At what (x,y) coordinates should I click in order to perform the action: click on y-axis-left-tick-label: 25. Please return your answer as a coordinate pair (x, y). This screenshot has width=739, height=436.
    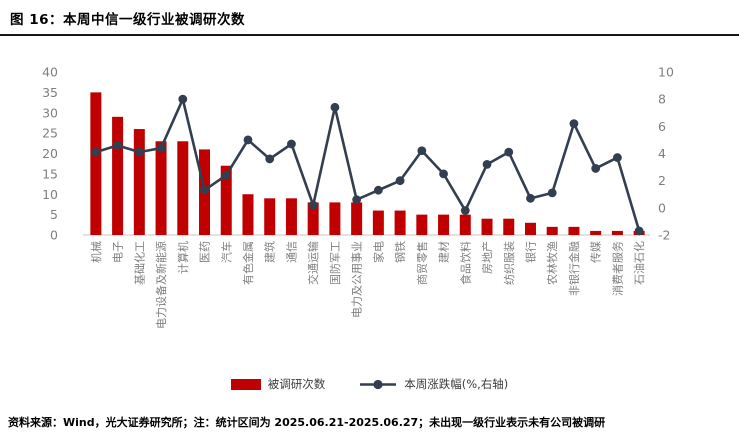
    Looking at the image, I should click on (50, 133).